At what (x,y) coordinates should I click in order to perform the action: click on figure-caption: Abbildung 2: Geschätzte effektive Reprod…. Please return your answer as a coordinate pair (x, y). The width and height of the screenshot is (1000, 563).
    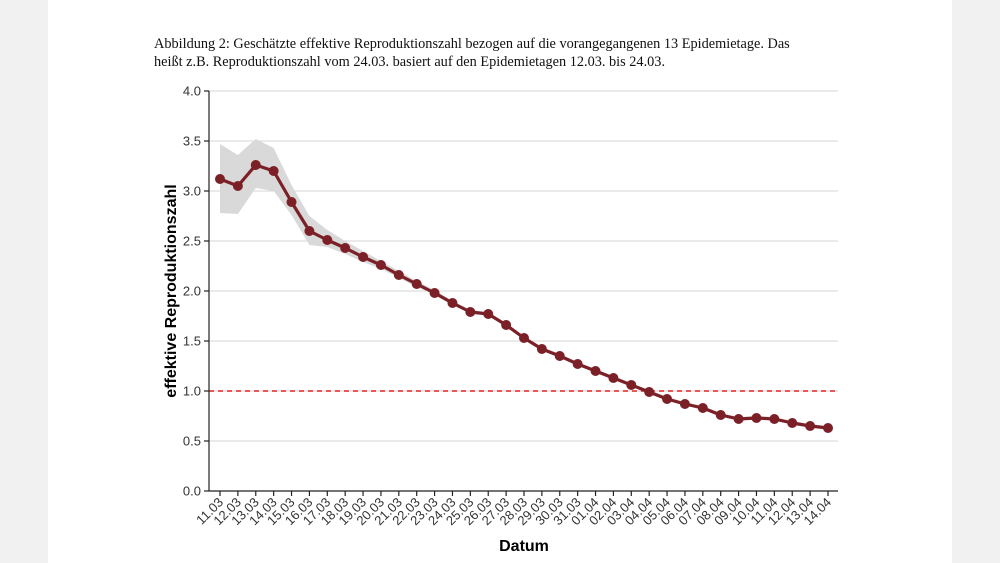
    Looking at the image, I should click on (504, 53).